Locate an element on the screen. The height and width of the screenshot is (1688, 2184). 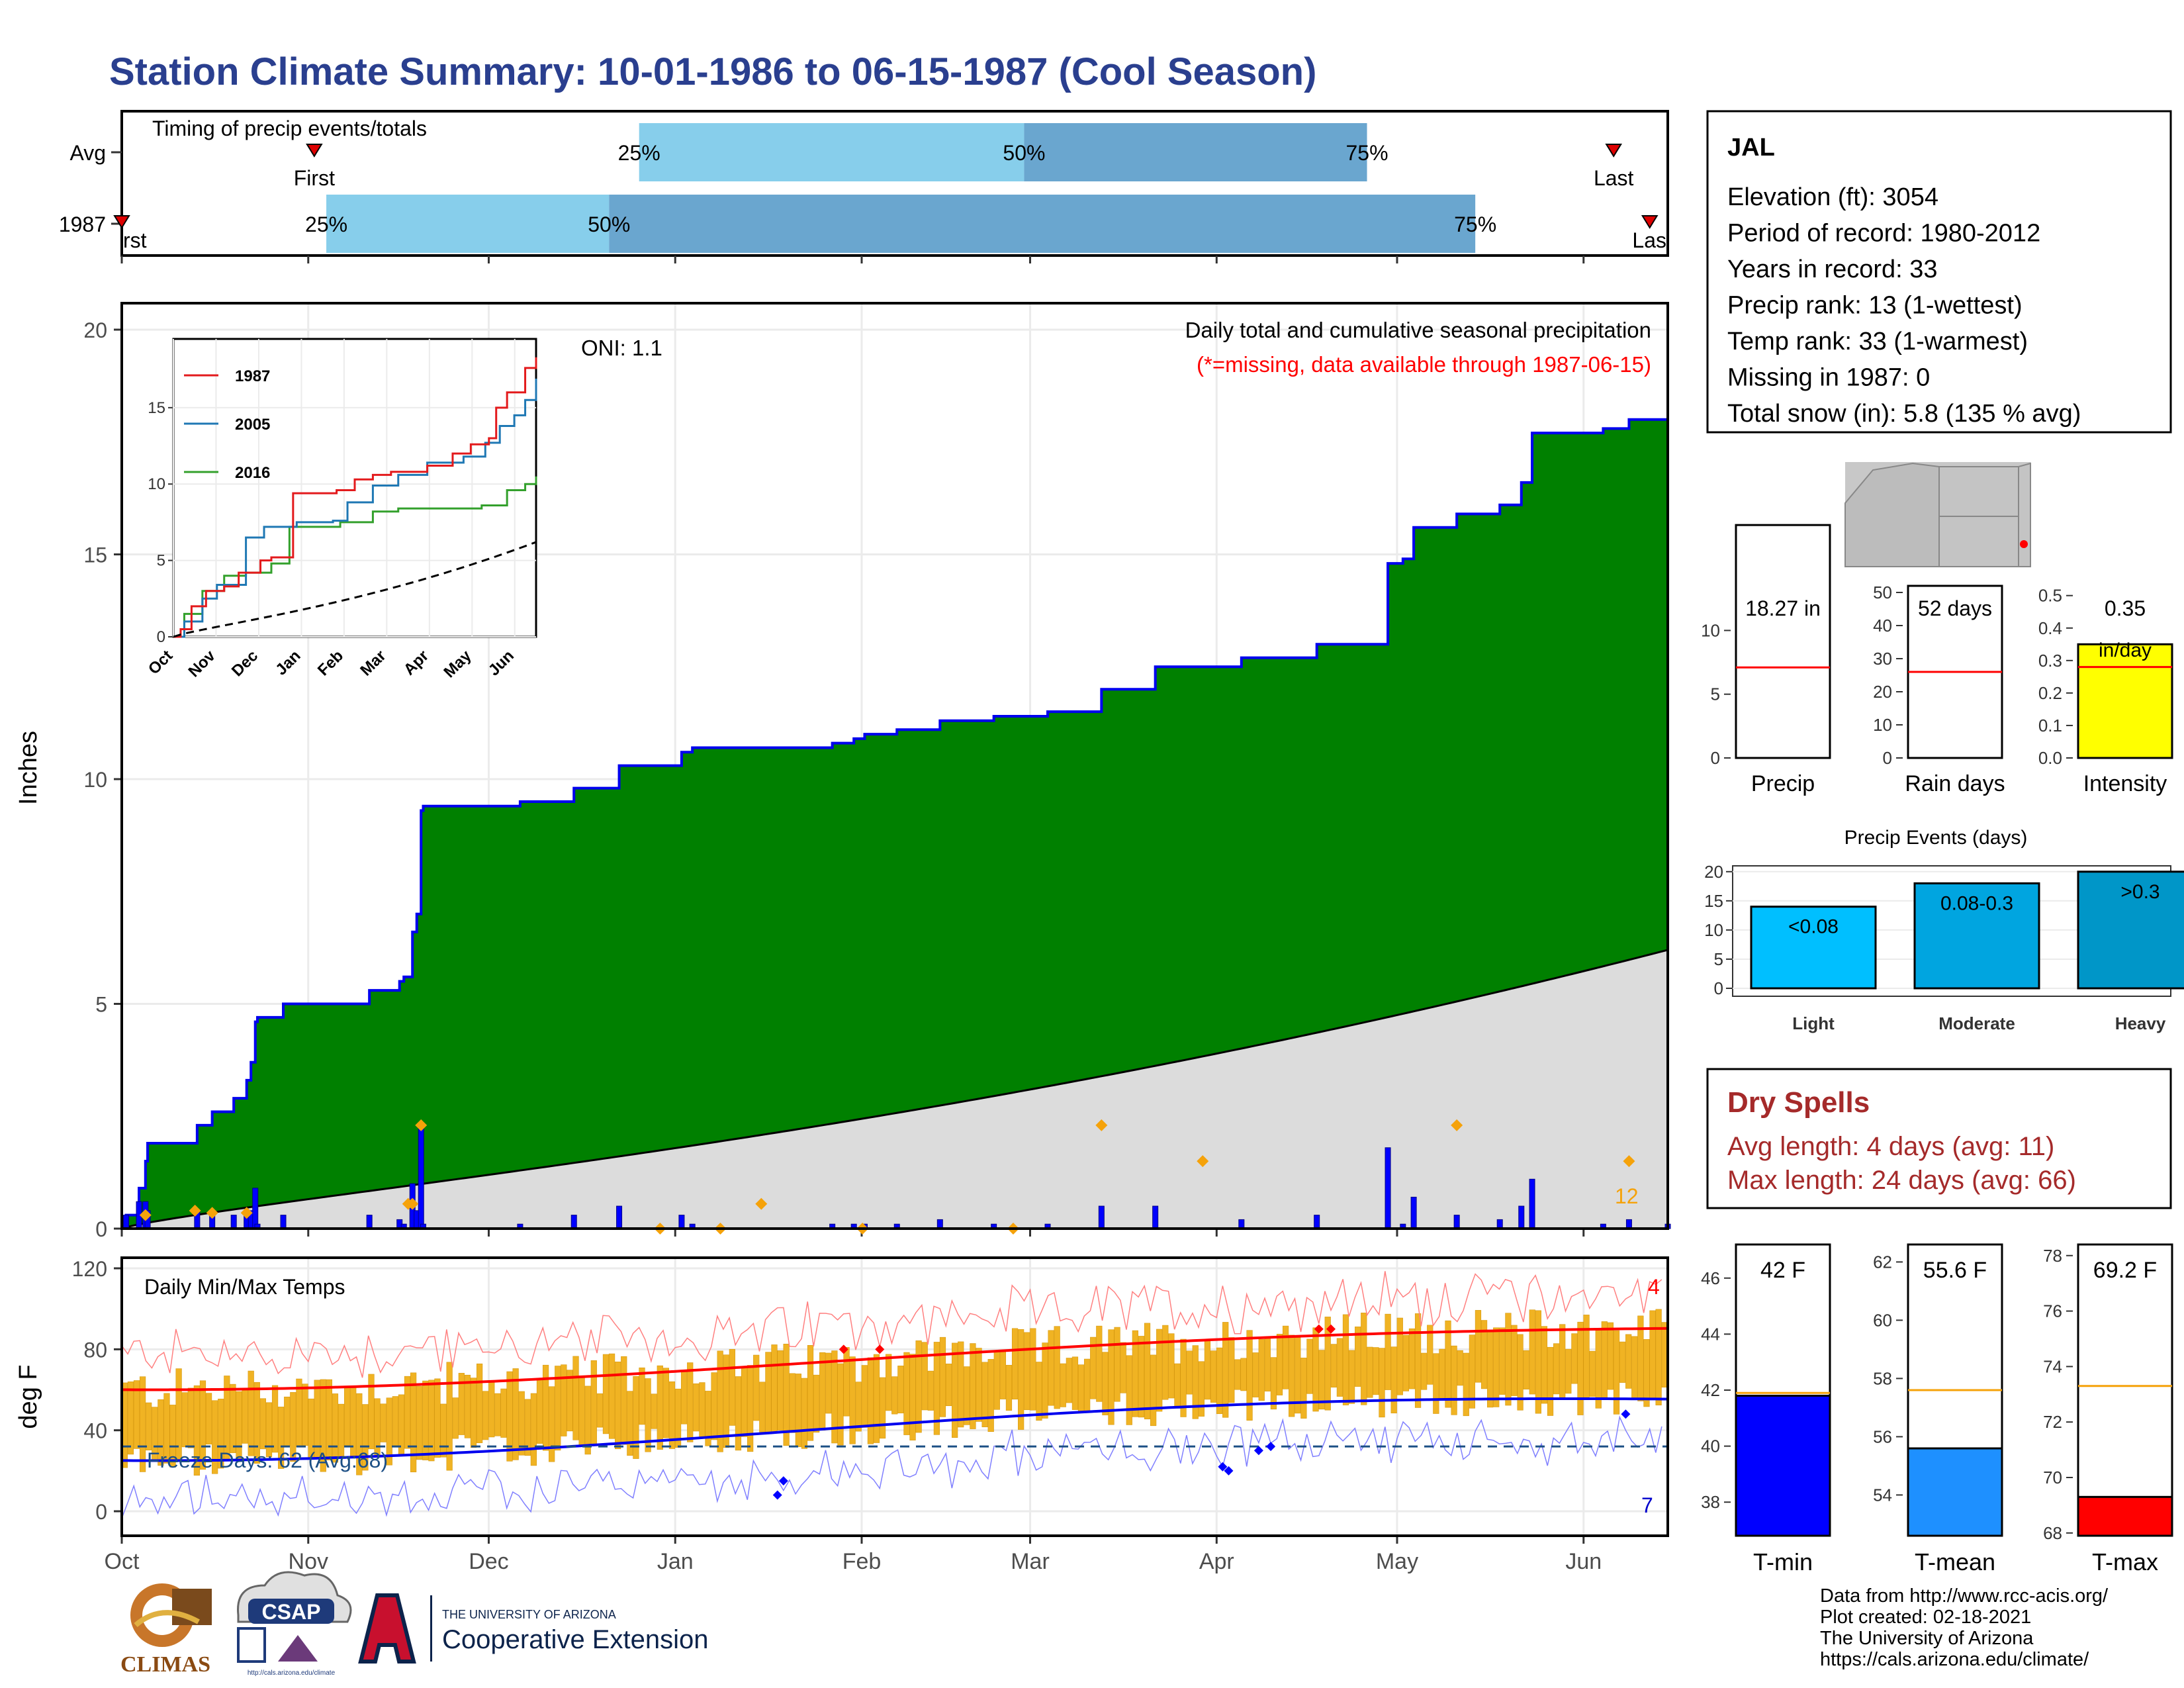
normal-min-line is located at coordinates (894, 1429).